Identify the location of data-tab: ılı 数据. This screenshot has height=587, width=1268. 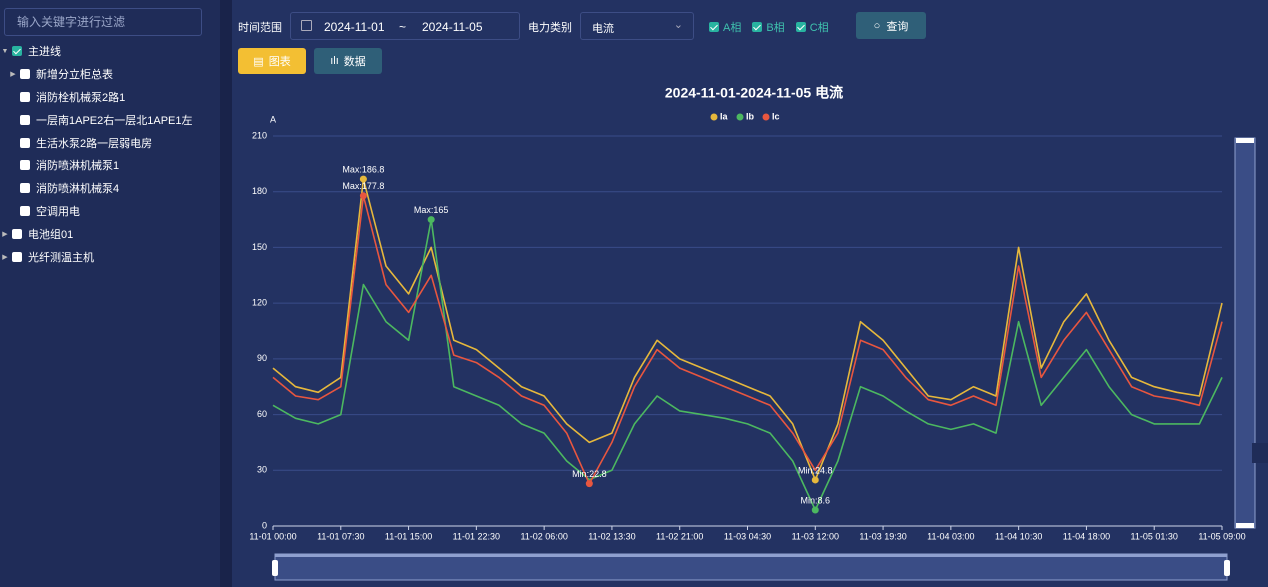
(348, 61).